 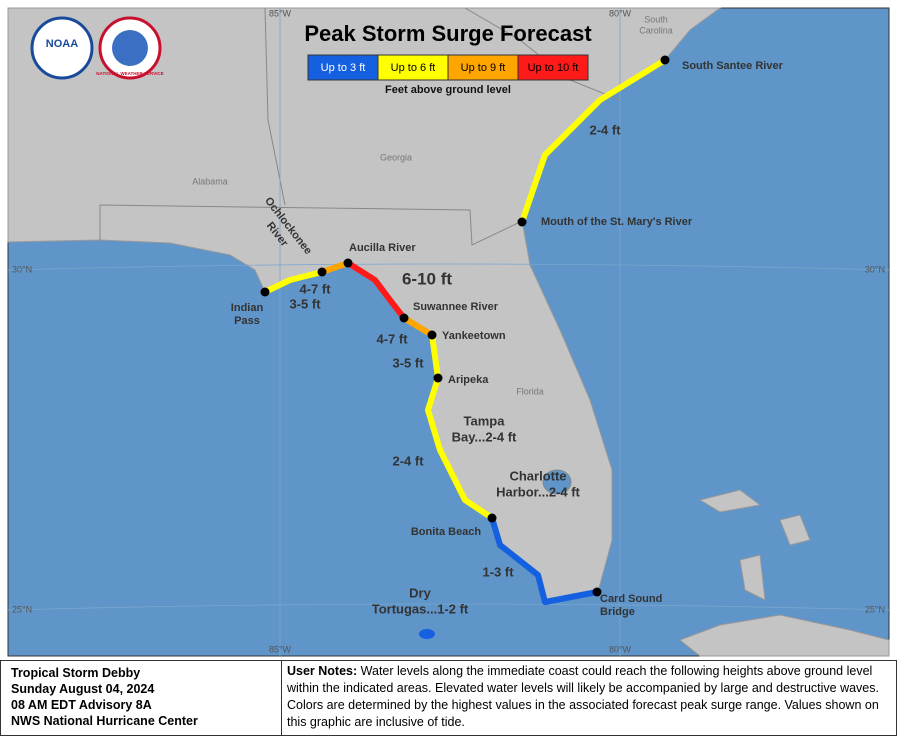 I want to click on locations-line: Aucilla River, so click(x=382, y=248).